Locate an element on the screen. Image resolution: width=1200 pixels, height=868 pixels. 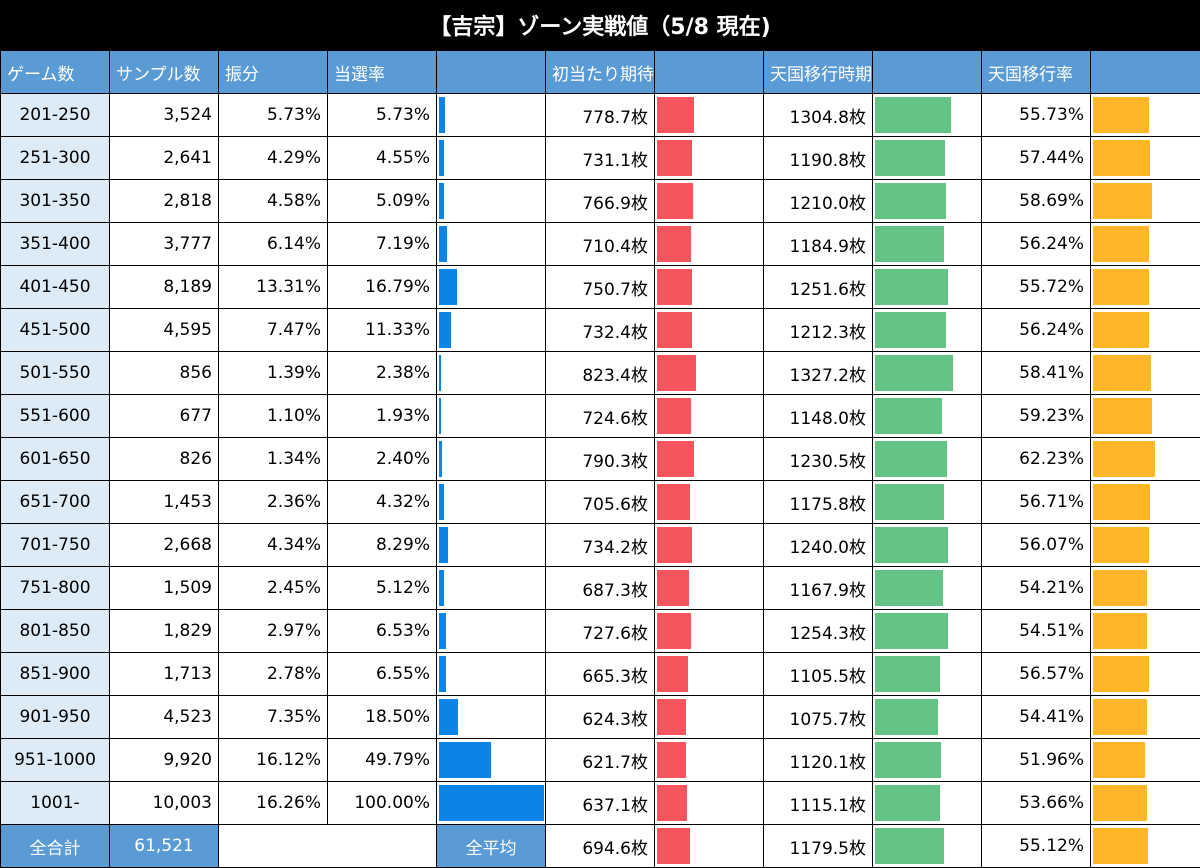
heaven-expected: 1251.6枚 is located at coordinates (818, 287).